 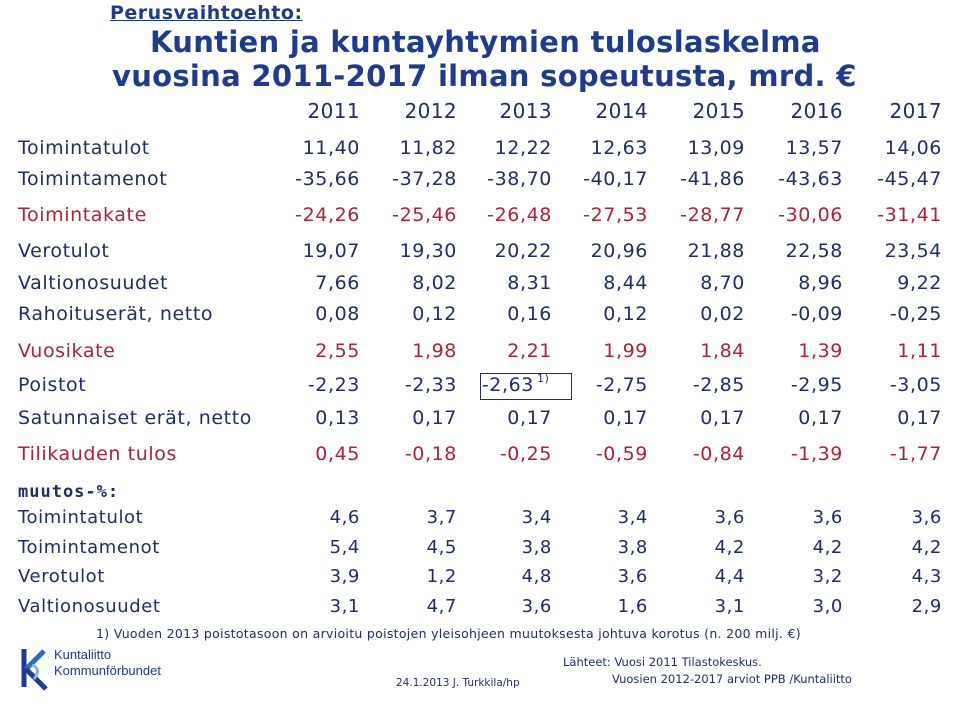 What do you see at coordinates (816, 314) in the screenshot?
I see `table-cell: -0,09` at bounding box center [816, 314].